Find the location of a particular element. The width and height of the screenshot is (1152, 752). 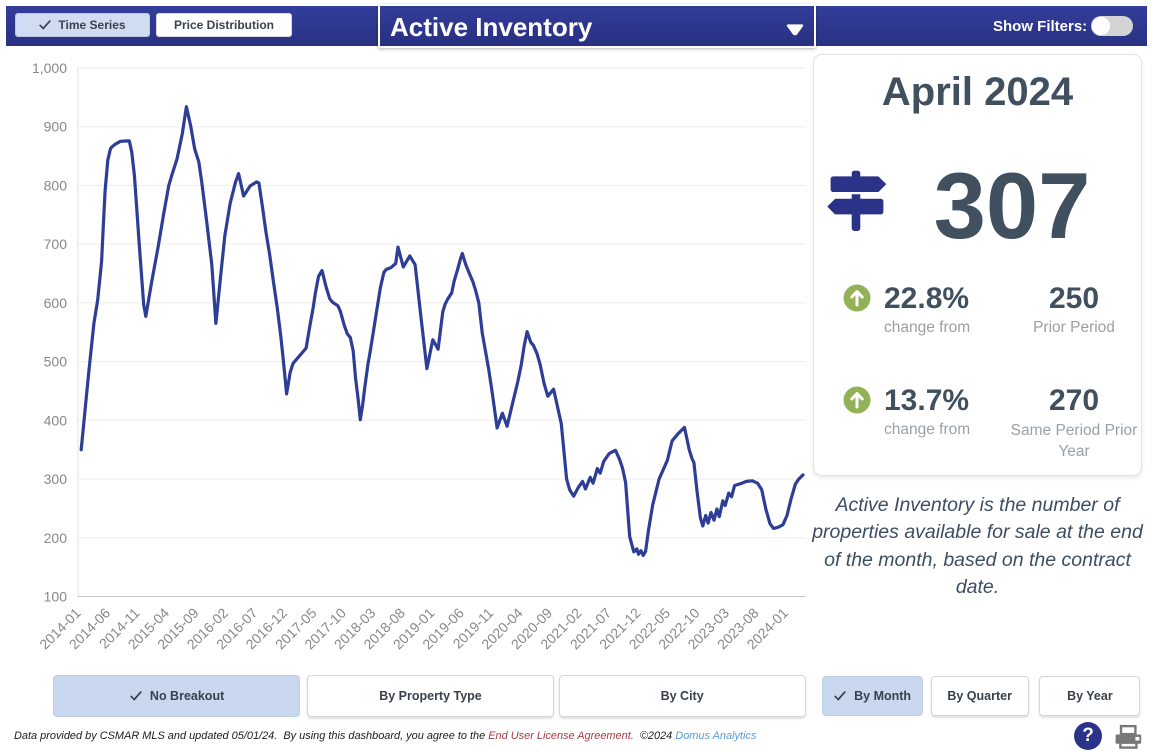

svg-text: 600 is located at coordinates (56, 303).